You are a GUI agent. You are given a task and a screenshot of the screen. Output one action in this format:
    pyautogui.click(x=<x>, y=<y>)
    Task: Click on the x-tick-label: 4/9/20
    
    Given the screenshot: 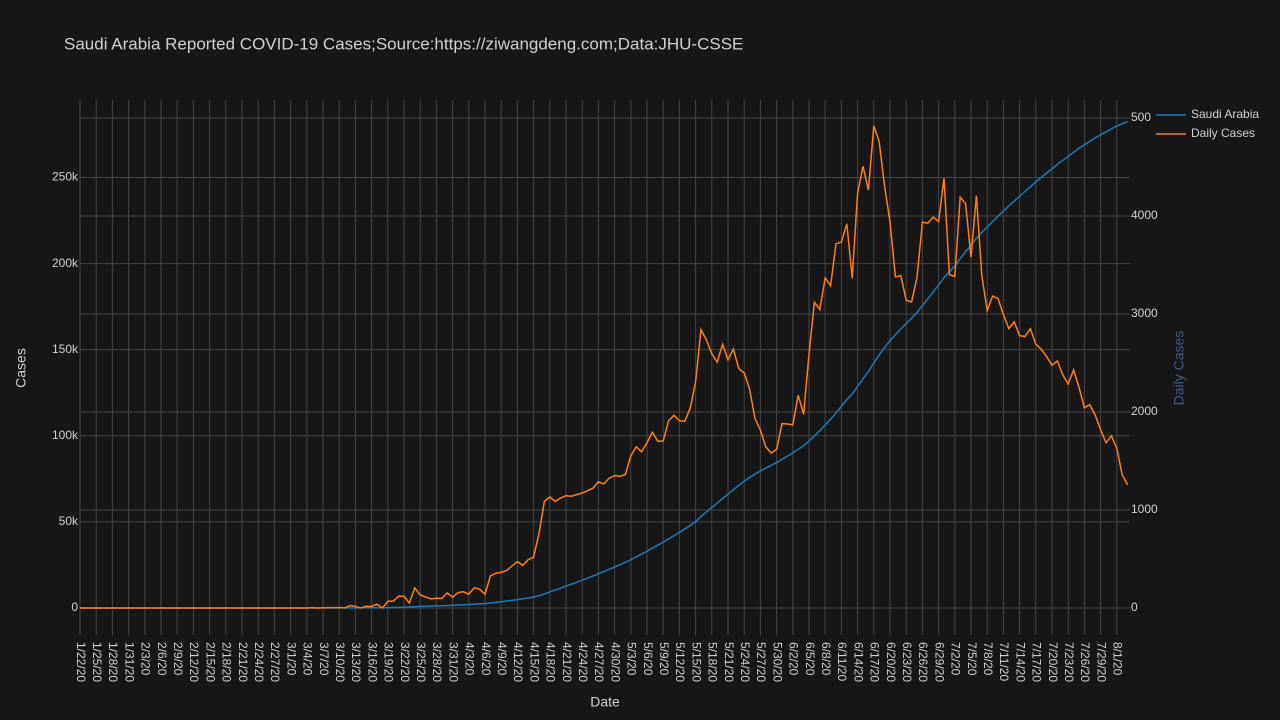 What is the action you would take?
    pyautogui.click(x=502, y=659)
    